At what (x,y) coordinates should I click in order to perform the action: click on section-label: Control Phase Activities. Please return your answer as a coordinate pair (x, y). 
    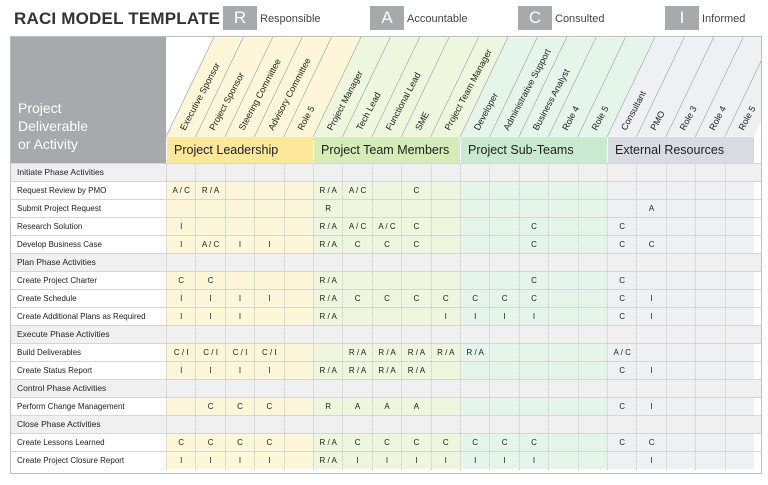
    Looking at the image, I should click on (62, 388).